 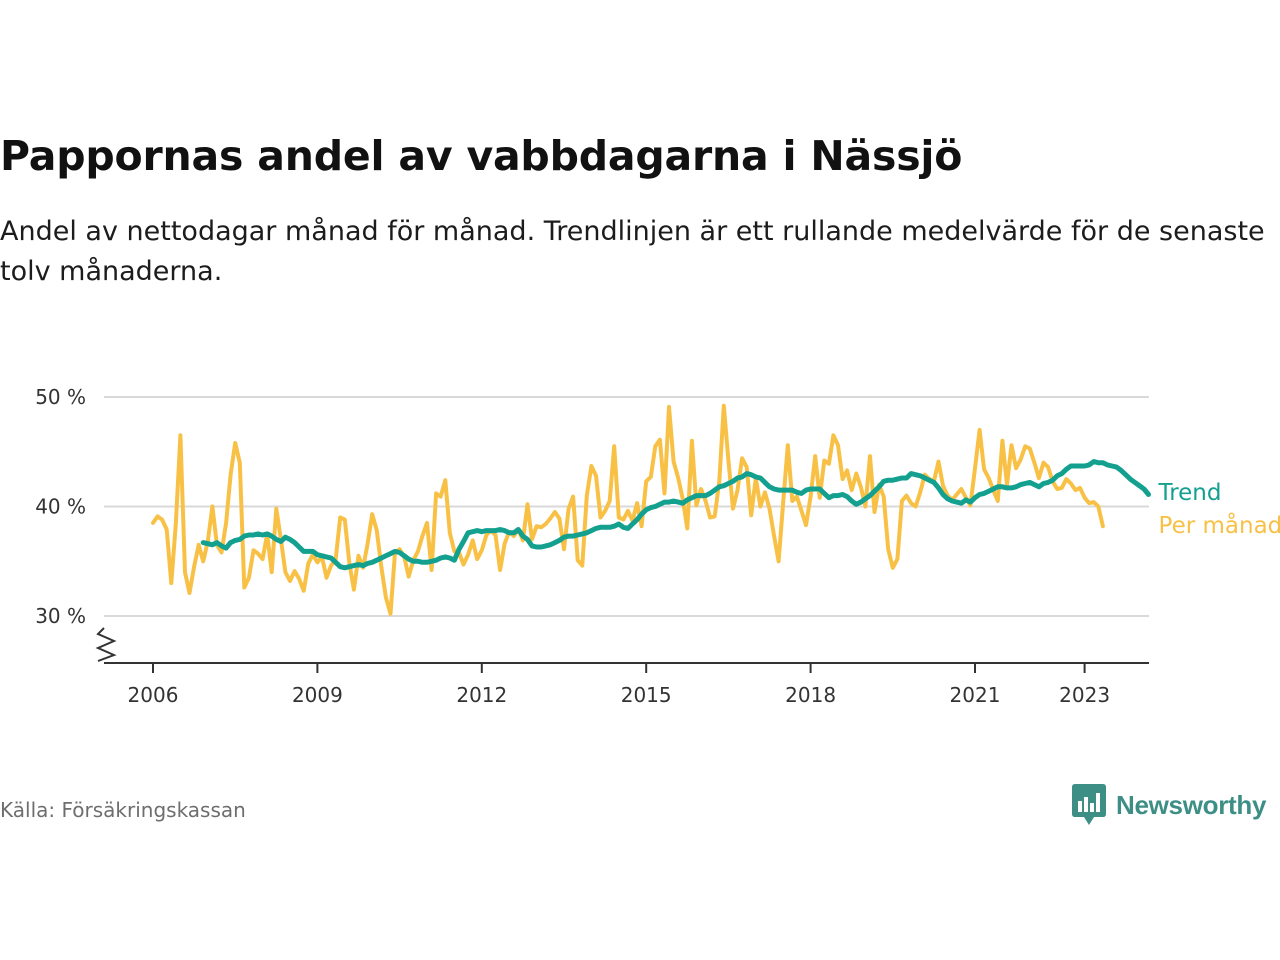 What do you see at coordinates (60, 397) in the screenshot?
I see `y-tick-label: 50 %` at bounding box center [60, 397].